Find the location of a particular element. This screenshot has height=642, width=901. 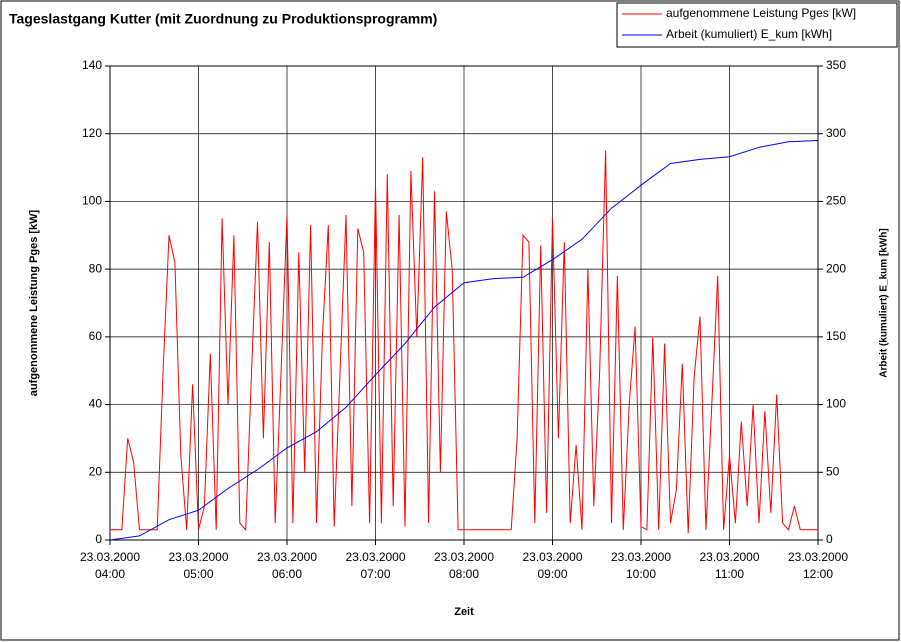

x-axis-label: Zeit is located at coordinates (464, 612).